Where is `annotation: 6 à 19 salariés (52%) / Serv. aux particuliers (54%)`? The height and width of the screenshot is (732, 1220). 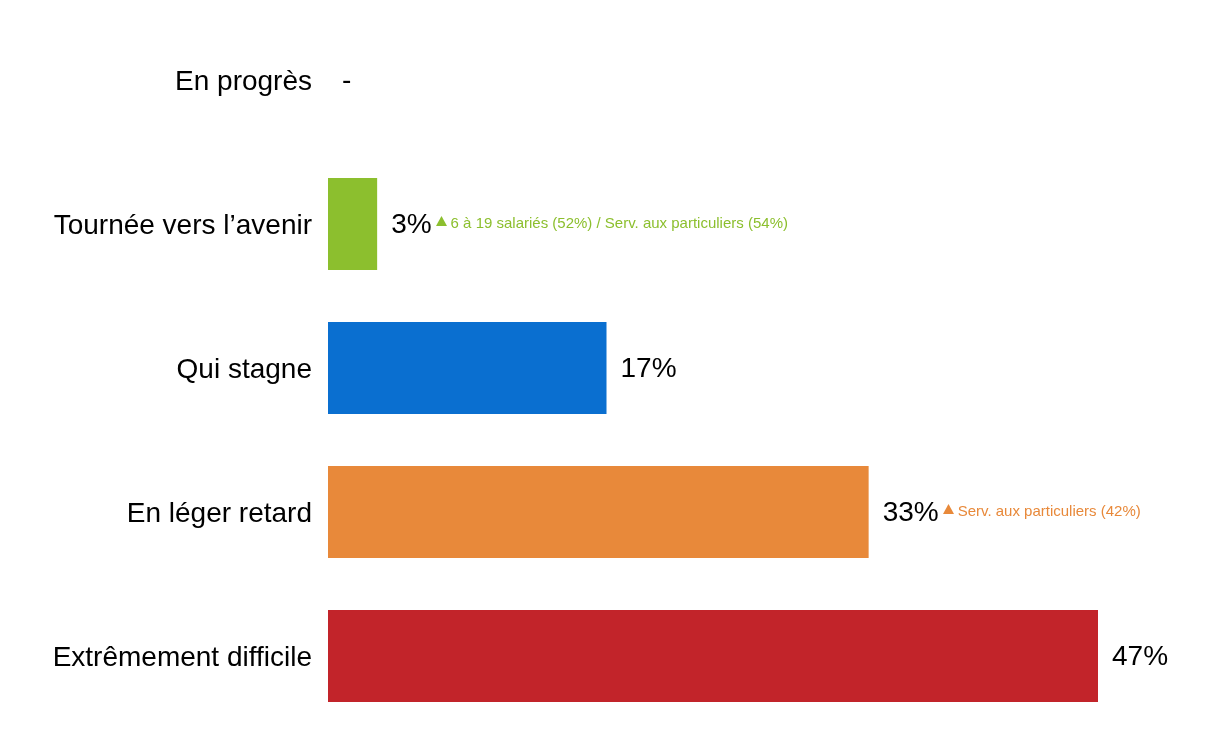 annotation: 6 à 19 salariés (52%) / Serv. aux particuliers (54%) is located at coordinates (619, 222).